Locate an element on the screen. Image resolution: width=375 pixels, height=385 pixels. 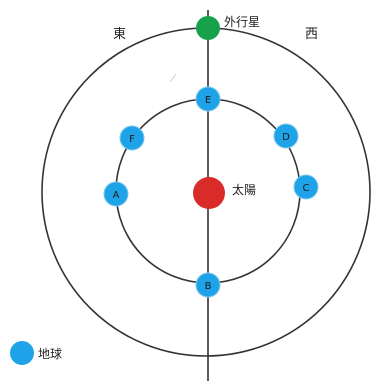
earth-position-c: C is located at coordinates (306, 187).